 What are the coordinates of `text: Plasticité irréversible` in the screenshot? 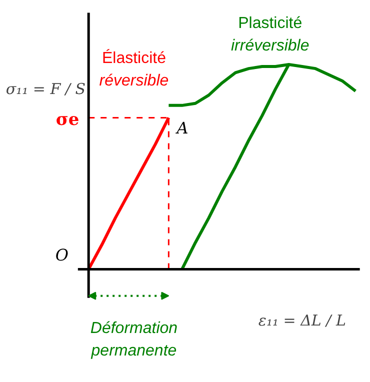 It's located at (270, 35).